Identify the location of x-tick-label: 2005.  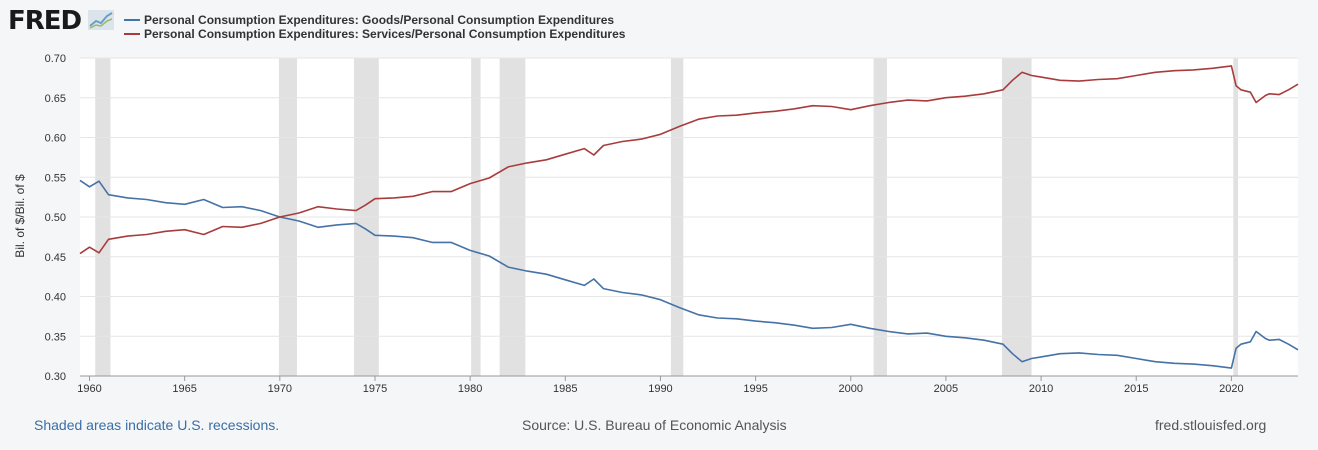
(946, 389).